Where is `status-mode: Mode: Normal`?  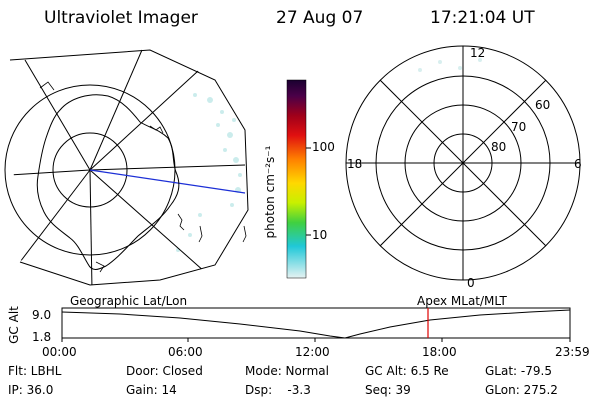 status-mode: Mode: Normal is located at coordinates (287, 371).